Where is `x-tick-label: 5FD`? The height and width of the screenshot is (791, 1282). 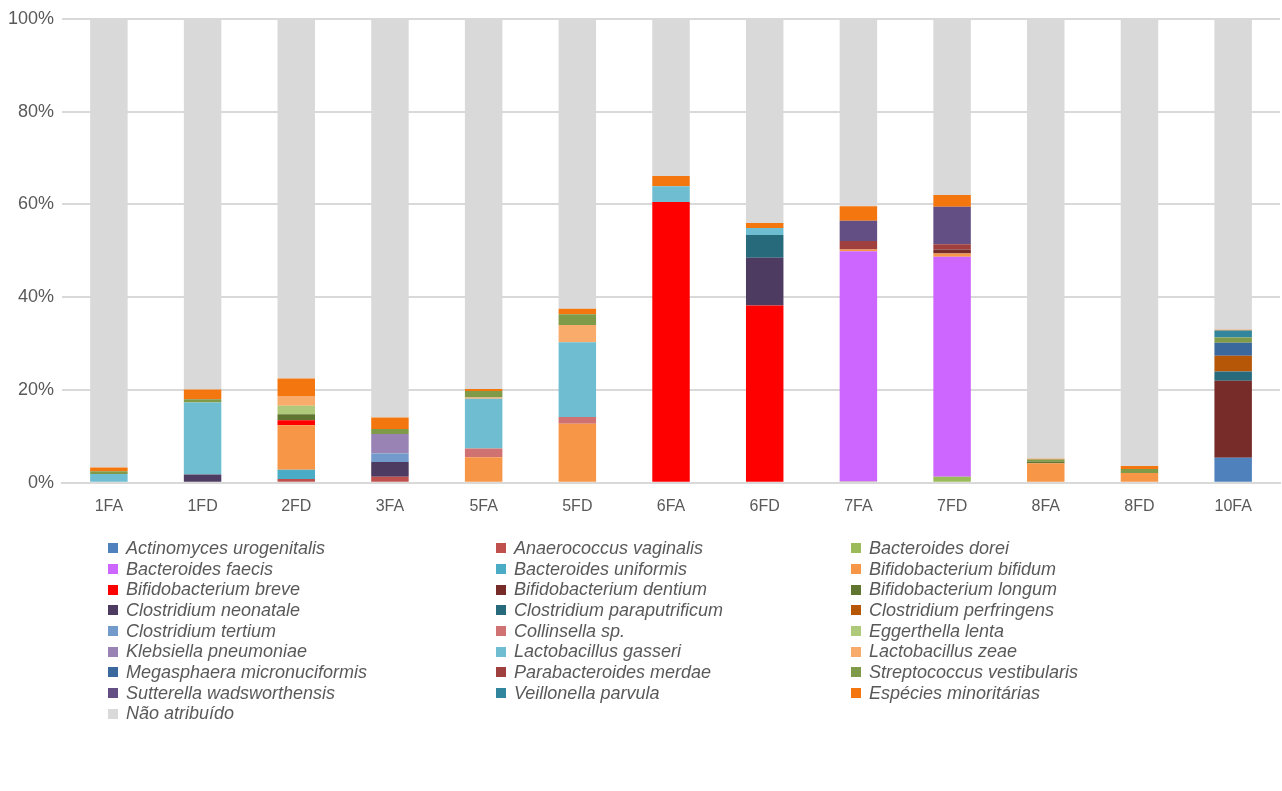 x-tick-label: 5FD is located at coordinates (577, 505).